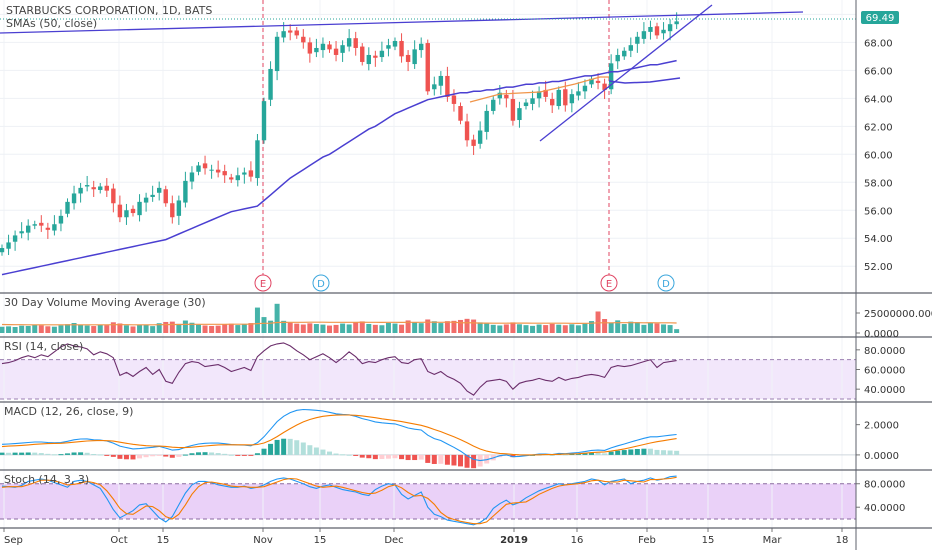  Describe the element at coordinates (609, 283) in the screenshot. I see `event-marker` at that location.